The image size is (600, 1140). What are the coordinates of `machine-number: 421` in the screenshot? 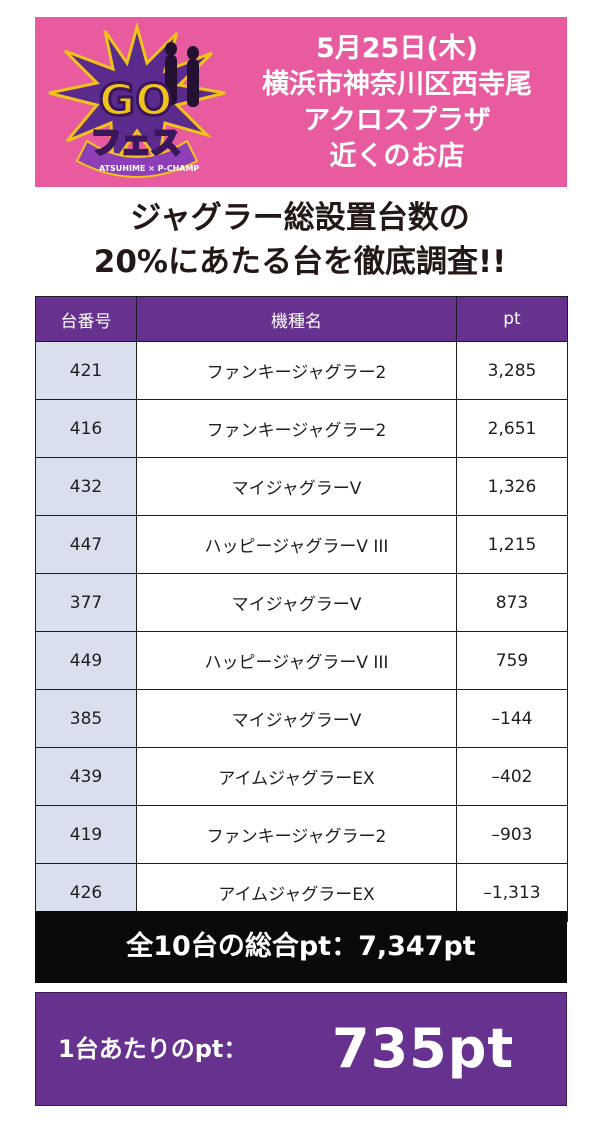 It's located at (86, 370).